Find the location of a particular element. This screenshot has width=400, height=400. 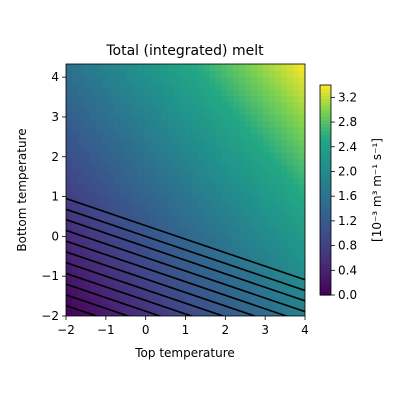

colorbar-tick-label: 2.8 is located at coordinates (347, 122).